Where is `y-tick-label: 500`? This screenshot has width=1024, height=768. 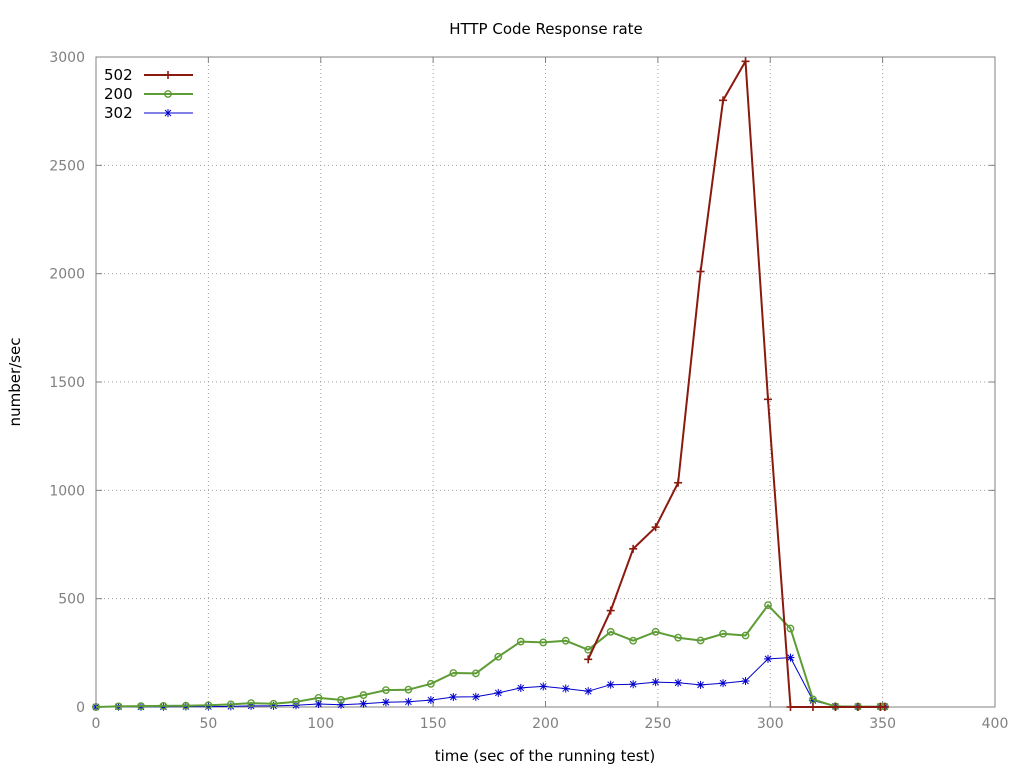
y-tick-label: 500 is located at coordinates (71, 600).